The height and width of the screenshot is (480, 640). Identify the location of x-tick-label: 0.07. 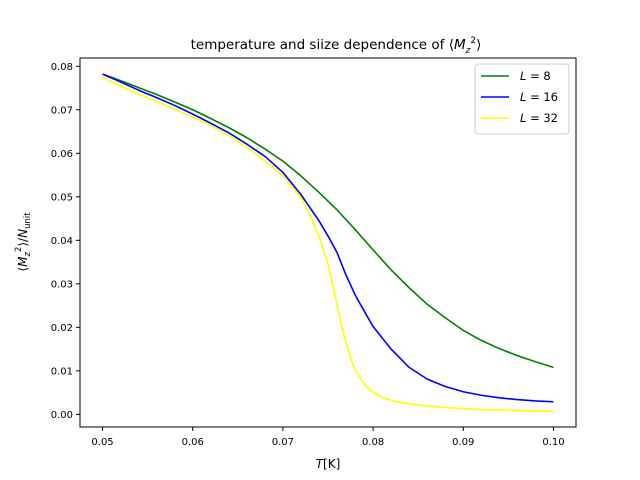
(283, 442).